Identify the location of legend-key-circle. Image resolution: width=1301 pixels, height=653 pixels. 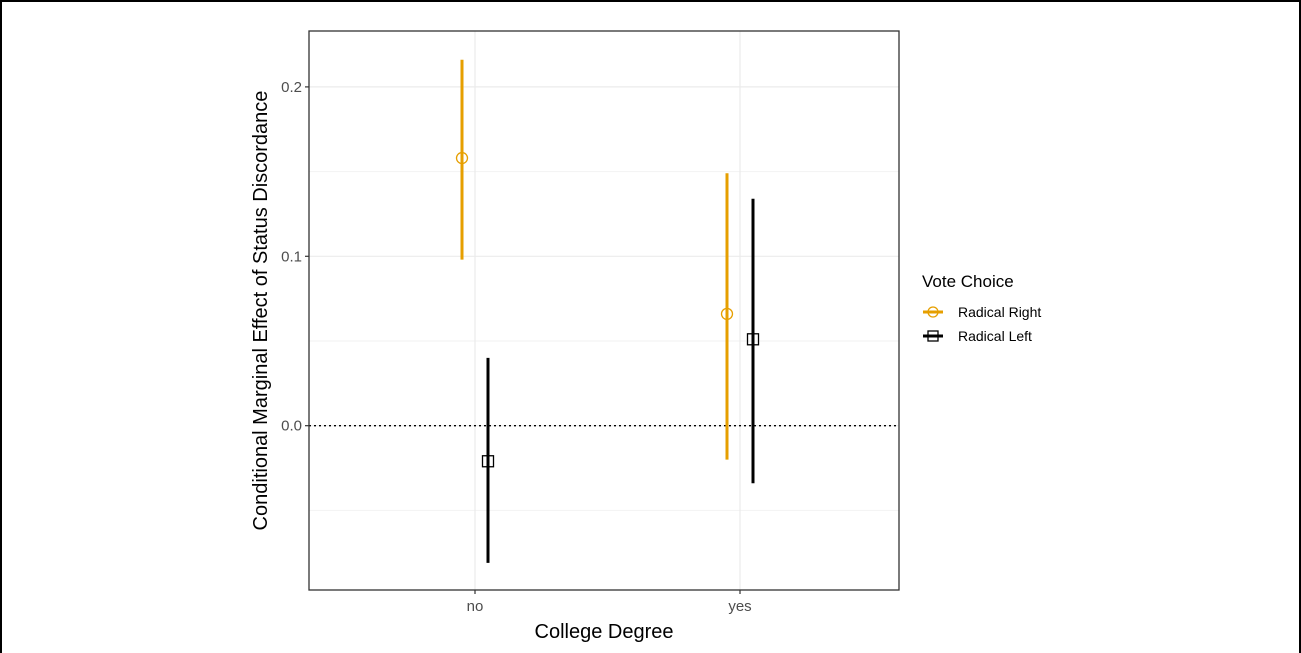
(933, 312).